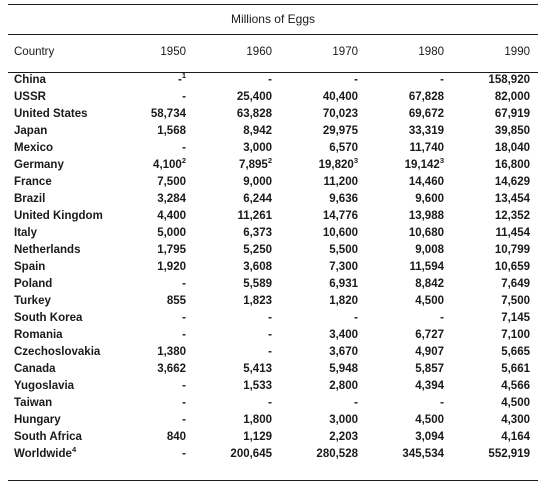 The height and width of the screenshot is (486, 545). What do you see at coordinates (79, 420) in the screenshot?
I see `country-cell: Hungary` at bounding box center [79, 420].